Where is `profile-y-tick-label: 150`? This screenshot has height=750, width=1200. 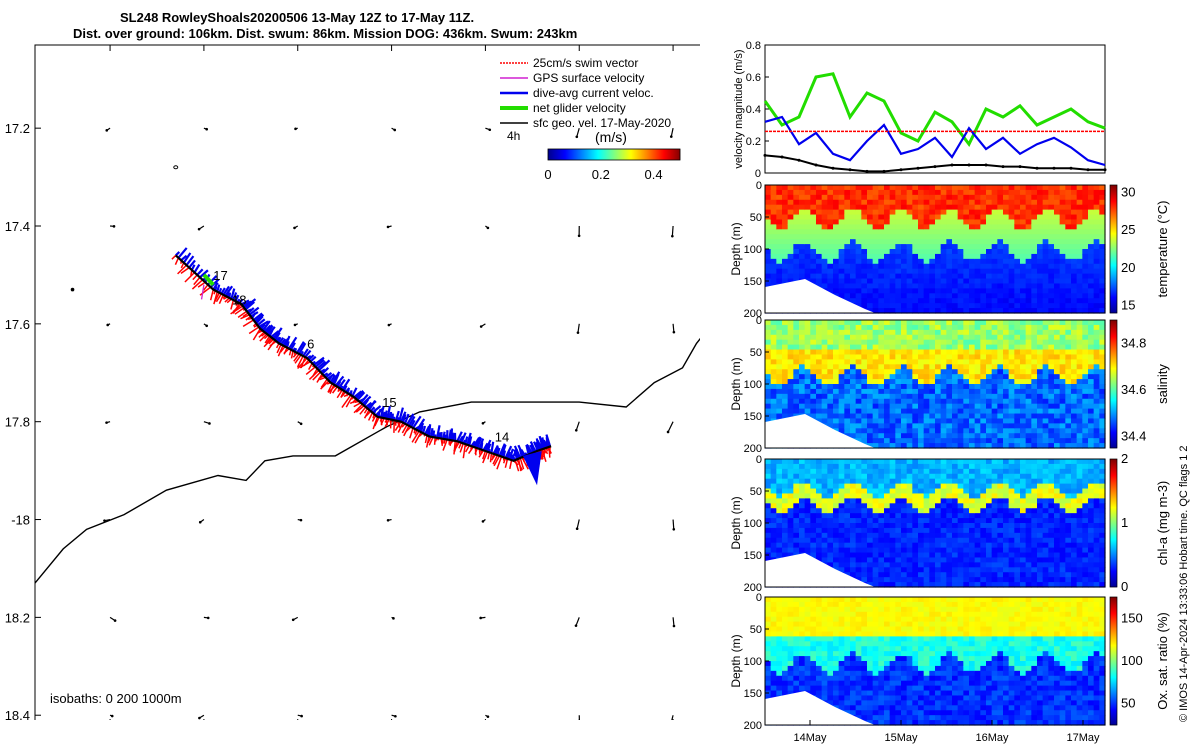
profile-y-tick-label: 150 is located at coordinates (753, 282).